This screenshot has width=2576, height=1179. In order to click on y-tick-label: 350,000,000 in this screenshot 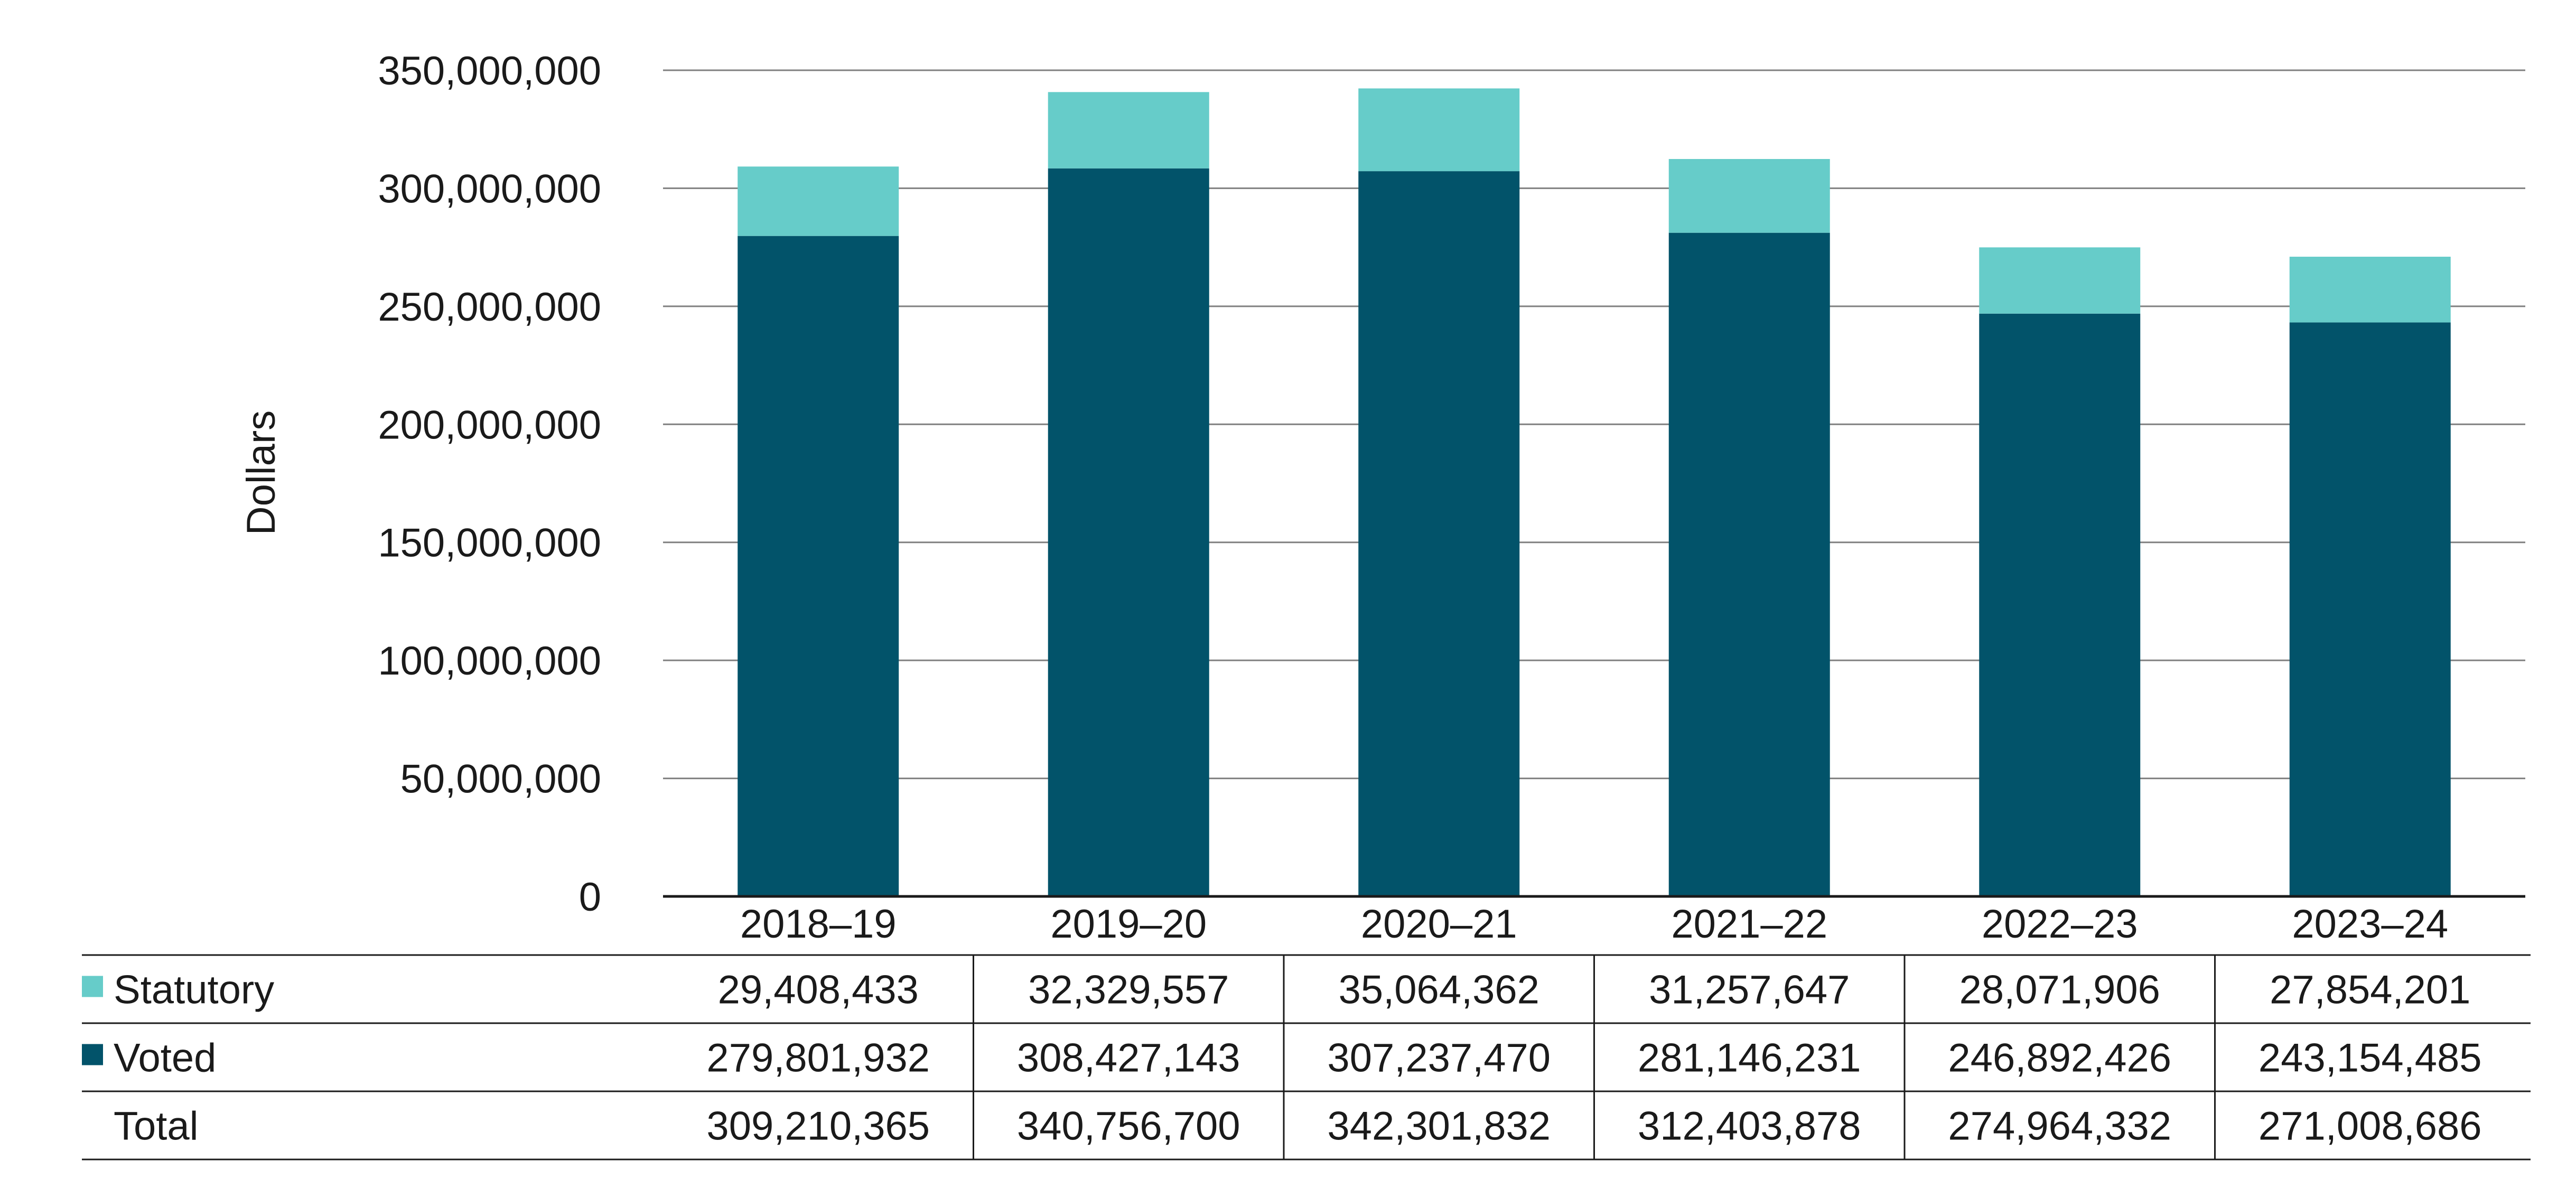, I will do `click(489, 71)`.